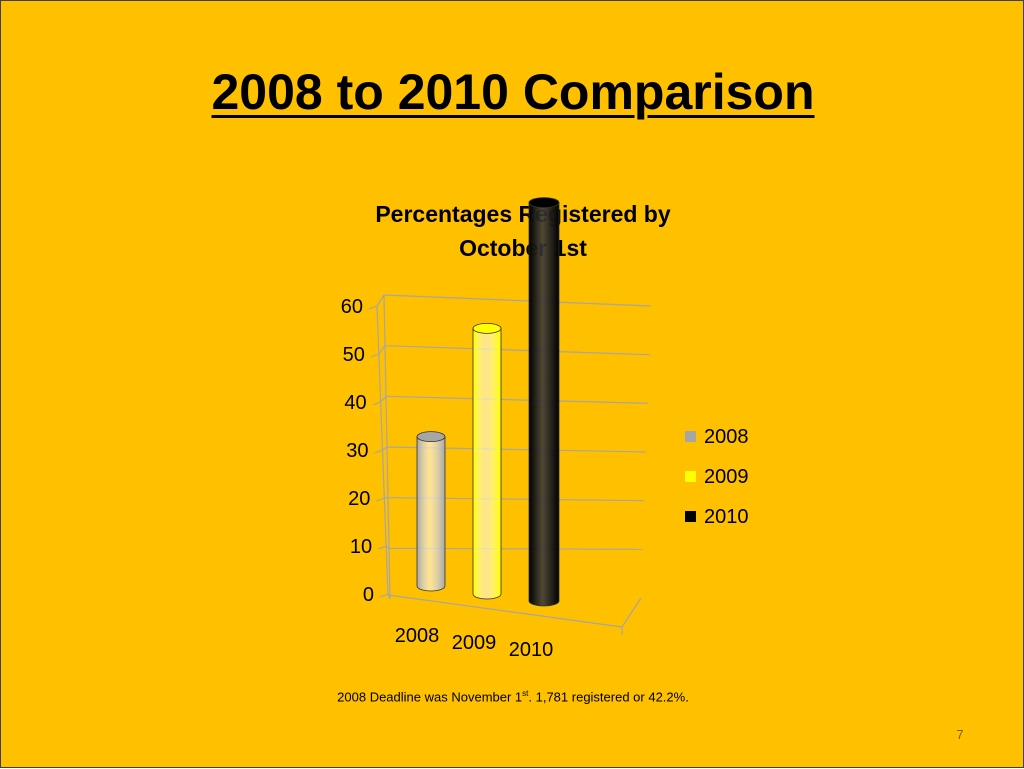 Image resolution: width=1024 pixels, height=769 pixels. Describe the element at coordinates (505, 611) in the screenshot. I see `floor-front-edge` at that location.